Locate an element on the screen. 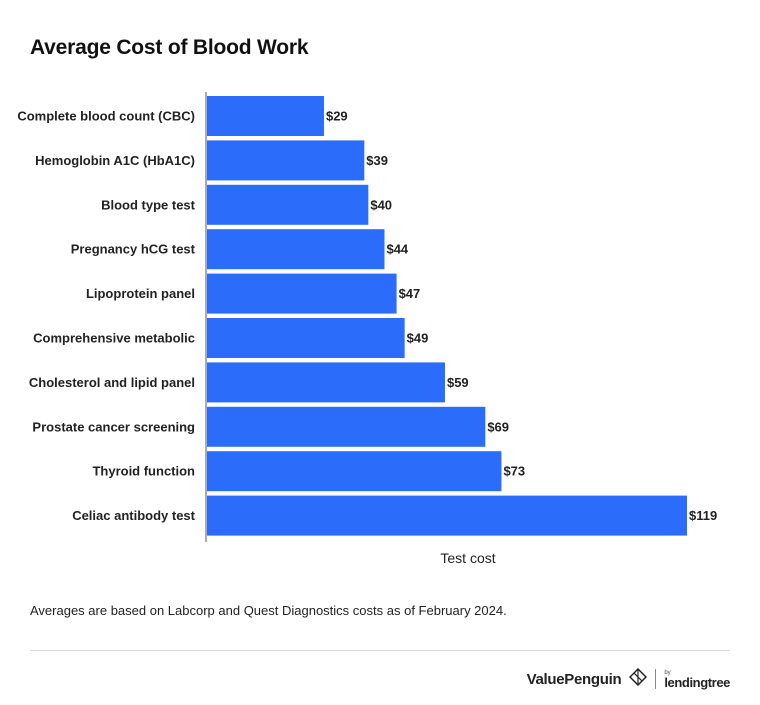 This screenshot has height=705, width=760. x-axis-title: Test cost is located at coordinates (467, 558).